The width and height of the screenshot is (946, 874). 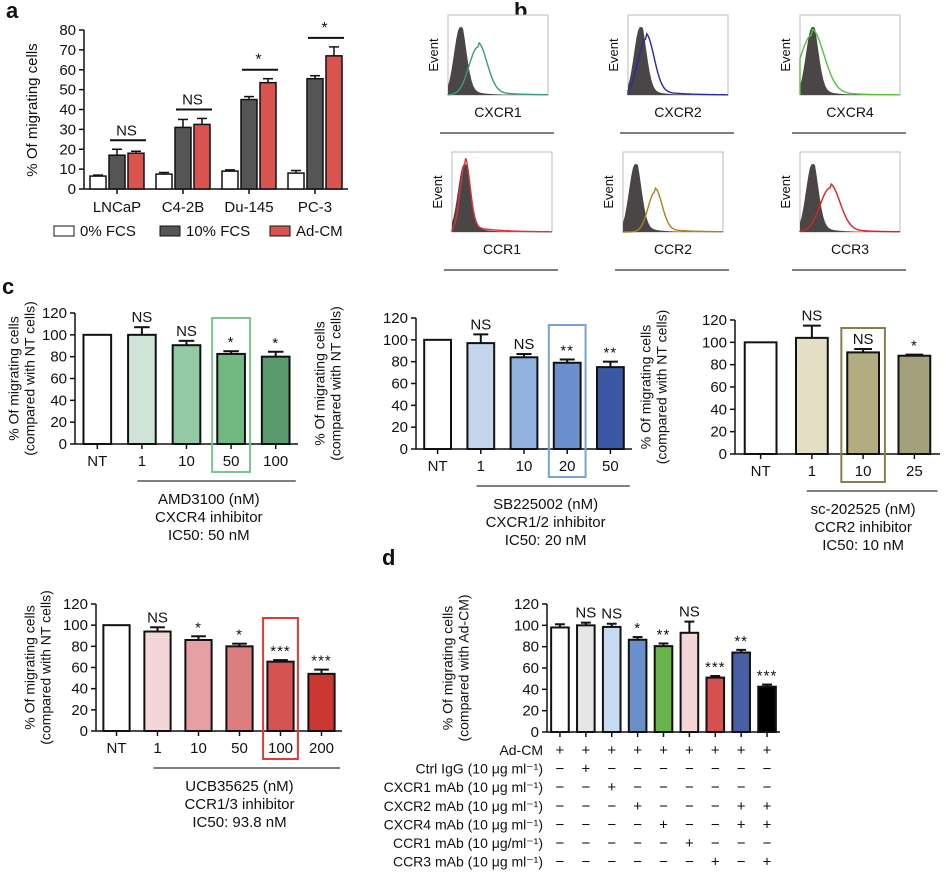 What do you see at coordinates (209, 535) in the screenshot?
I see `group-label: IC50: 50 nM` at bounding box center [209, 535].